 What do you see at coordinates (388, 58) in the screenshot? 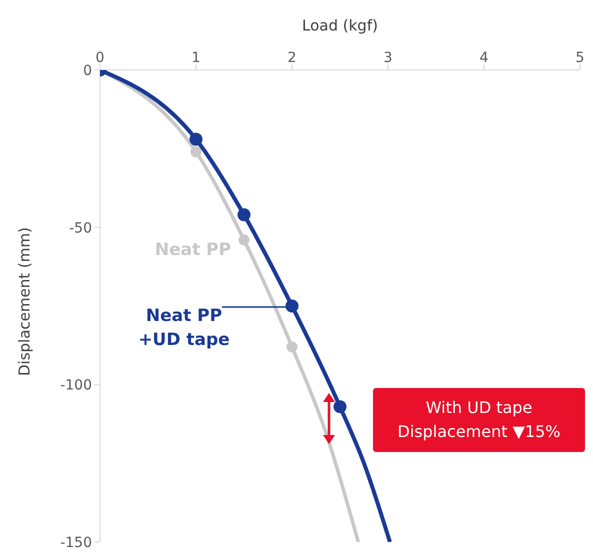
I see `x-tick-label: 3` at bounding box center [388, 58].